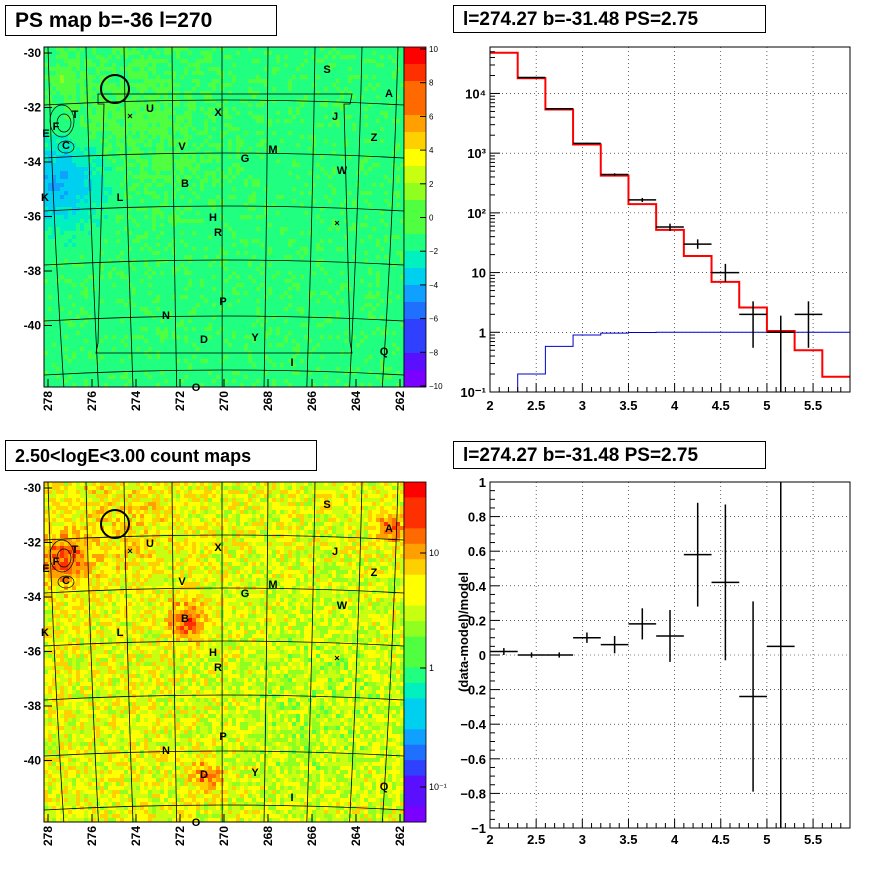  I want to click on residual-x-axis: 2 2.5 3 3.5 4 4.5 5 5.5, so click(668, 833).